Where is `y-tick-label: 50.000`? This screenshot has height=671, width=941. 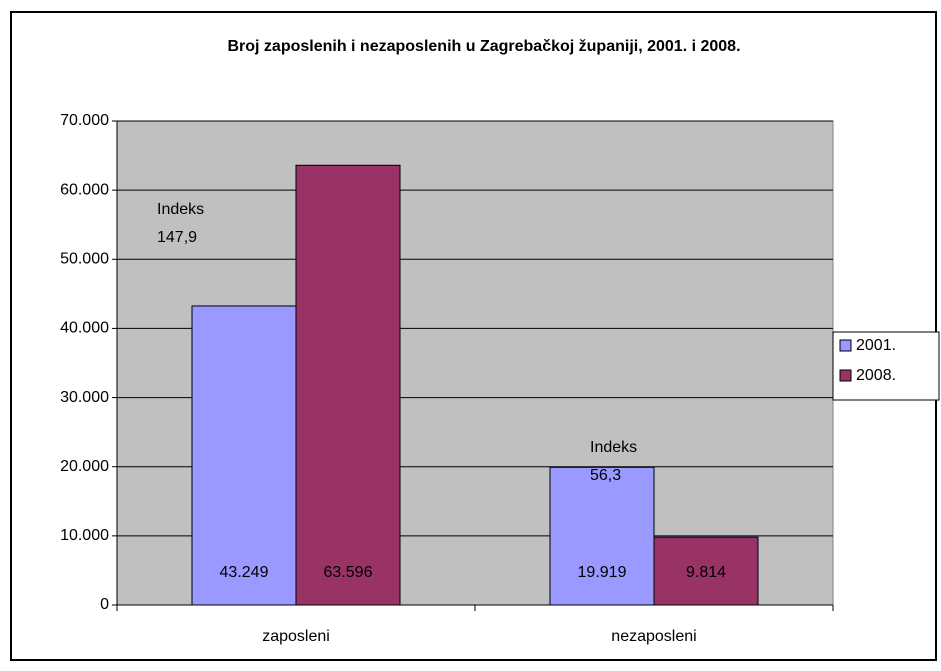
y-tick-label: 50.000 is located at coordinates (84, 259).